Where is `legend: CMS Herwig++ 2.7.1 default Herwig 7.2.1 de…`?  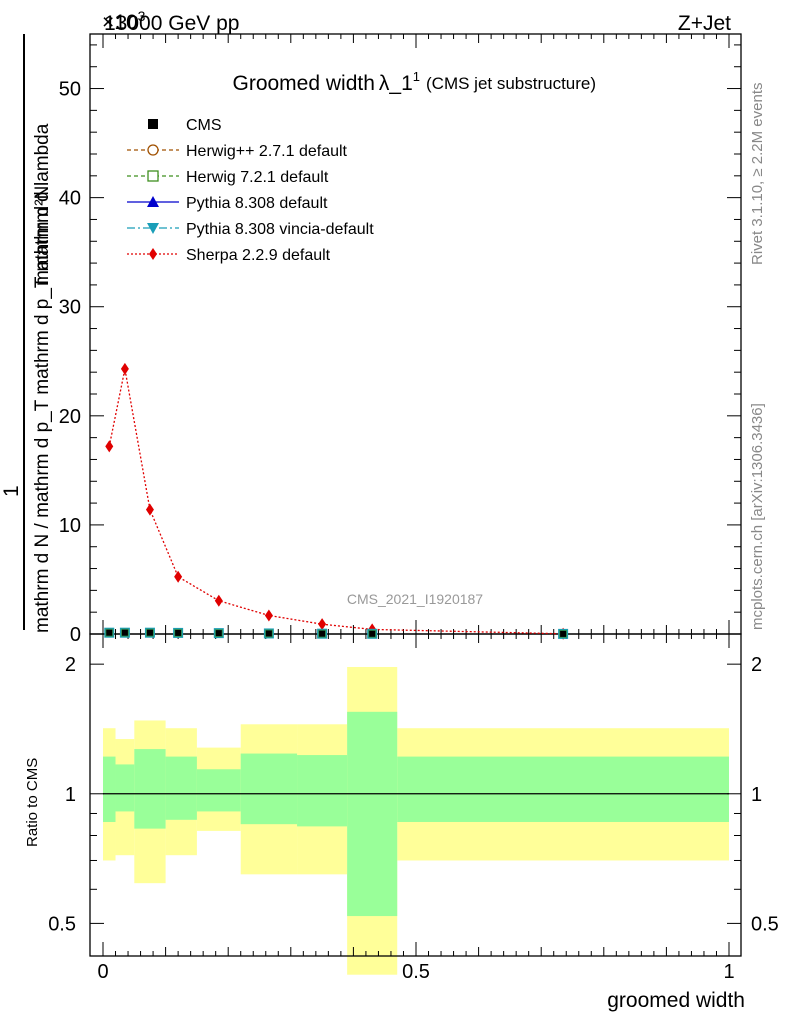
legend: CMS Herwig++ 2.7.1 default Herwig 7.2.1 de… is located at coordinates (250, 190).